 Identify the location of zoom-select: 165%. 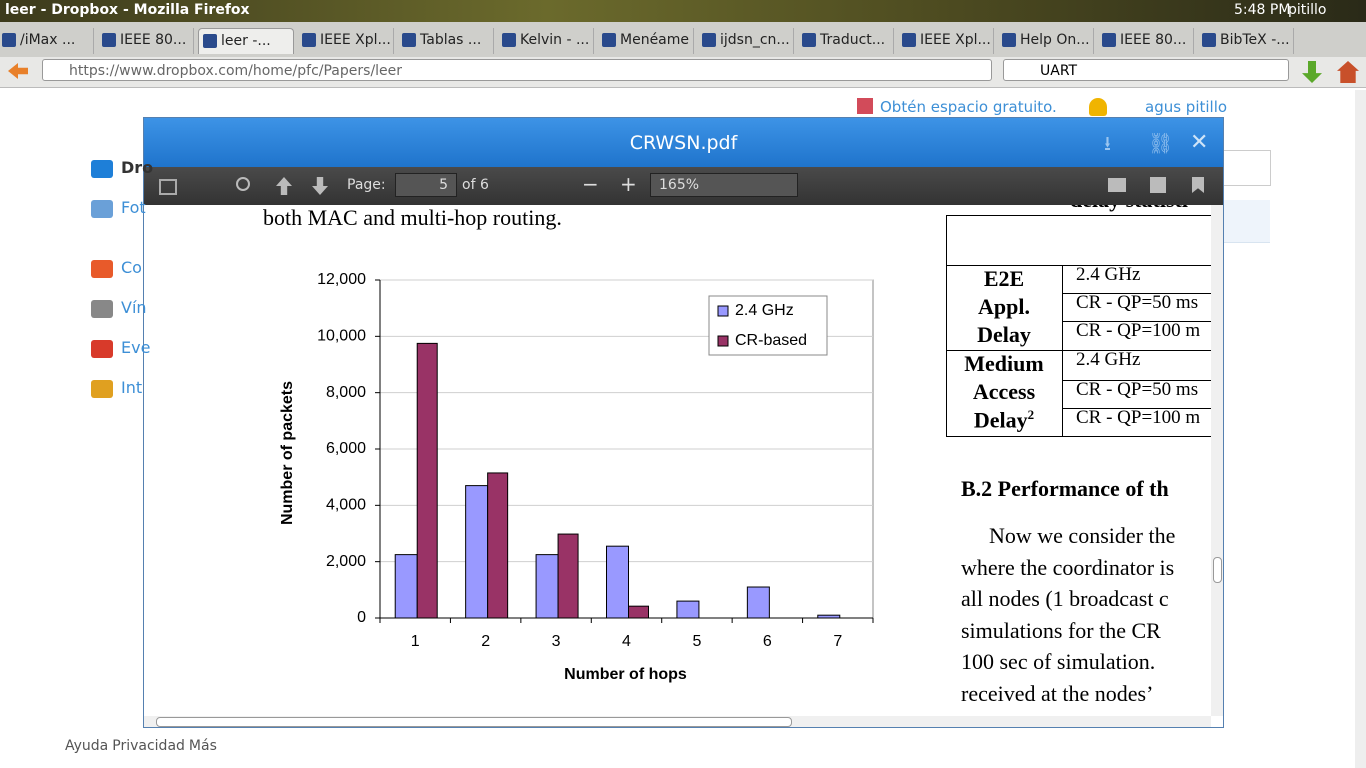
(724, 185).